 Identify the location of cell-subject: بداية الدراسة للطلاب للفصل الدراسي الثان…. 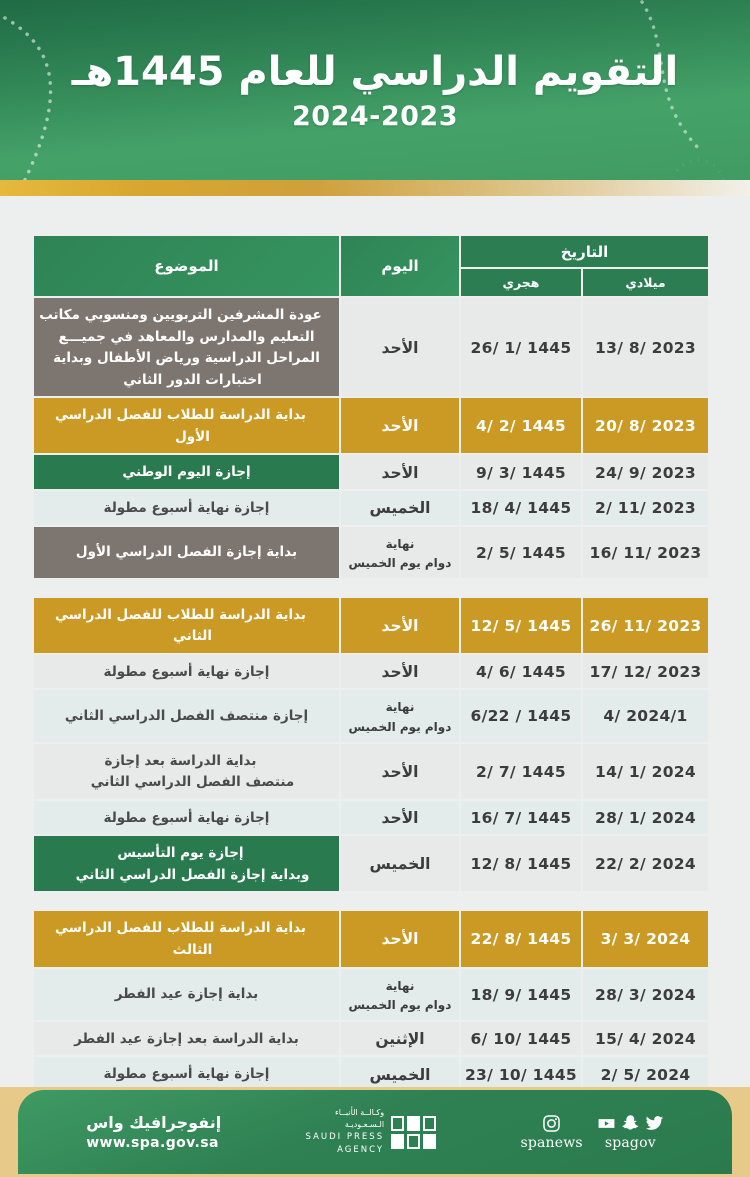
(186, 625).